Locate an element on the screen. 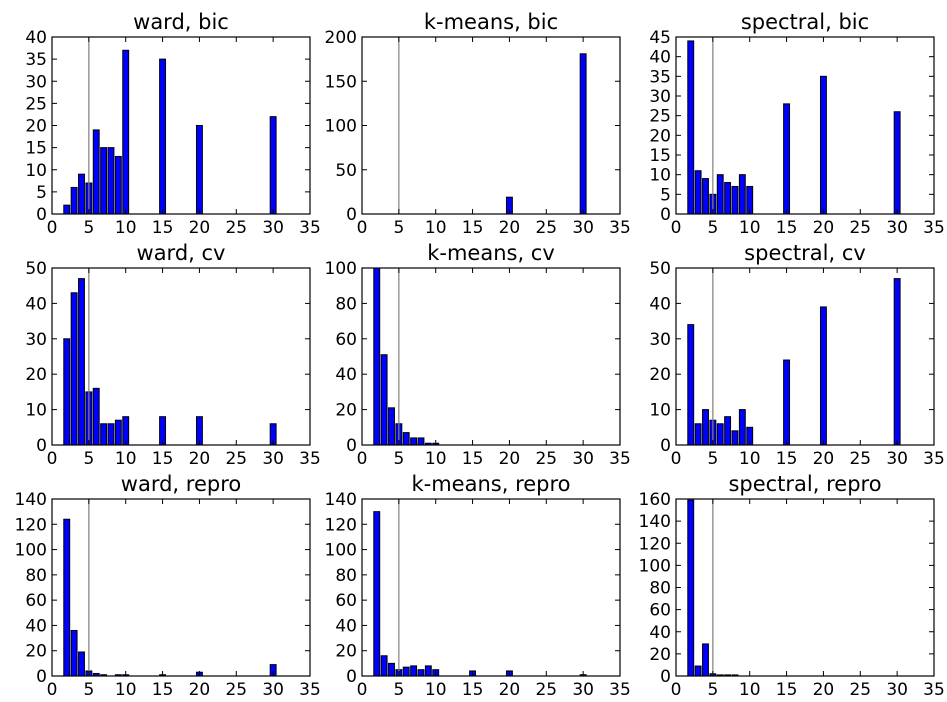  subplot-4: 0 5 10 15 20 25 30 35 0 20 40 60 80 100 k-means, cv is located at coordinates (478, 355).